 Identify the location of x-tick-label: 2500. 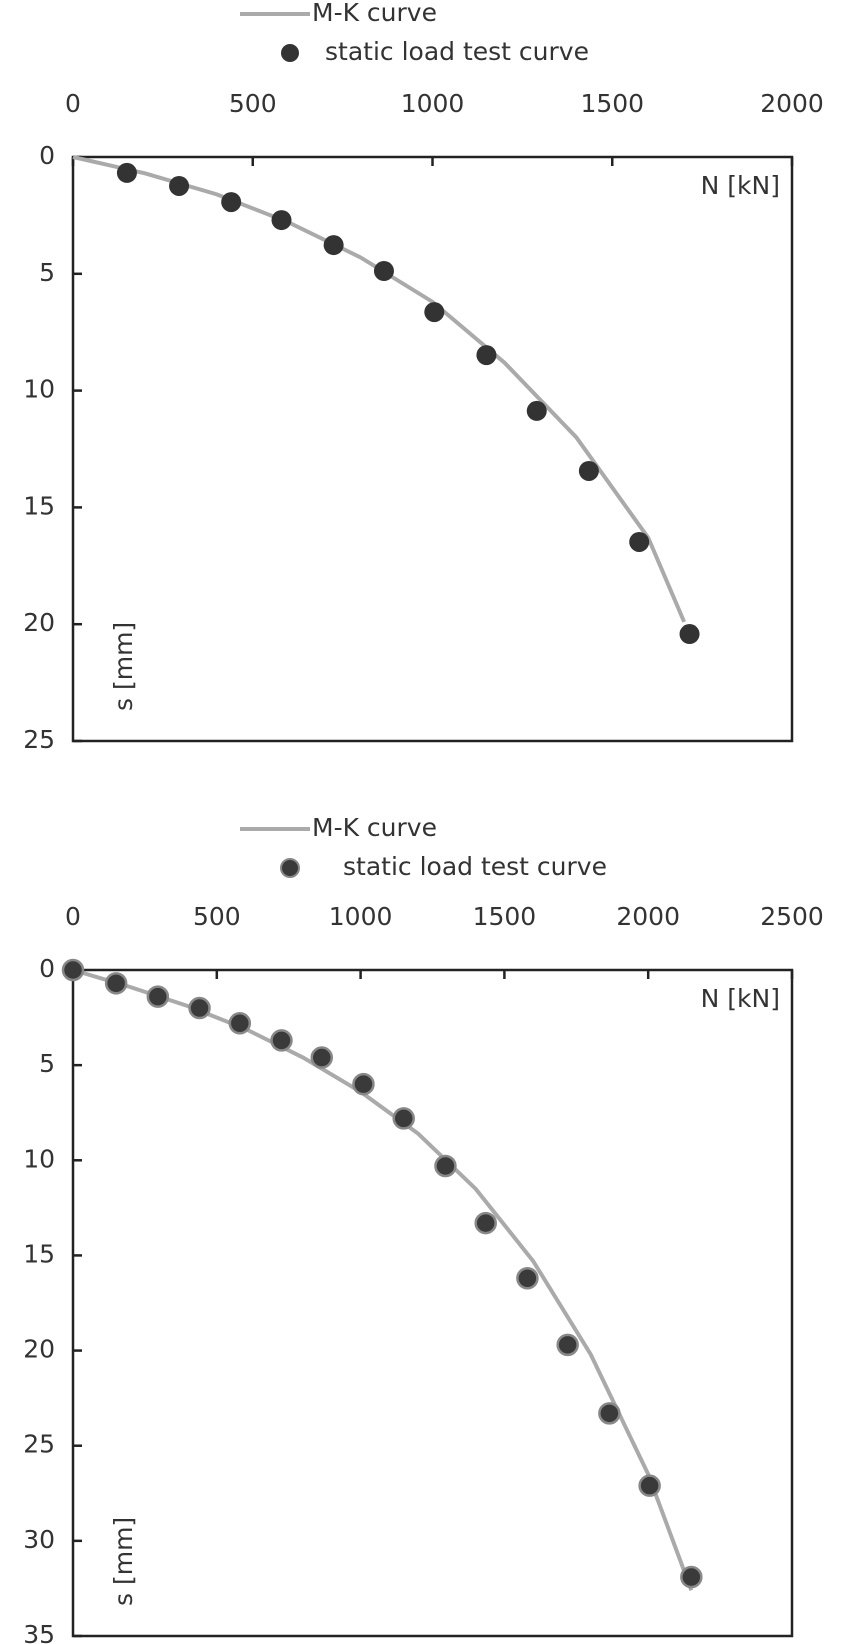
(792, 916).